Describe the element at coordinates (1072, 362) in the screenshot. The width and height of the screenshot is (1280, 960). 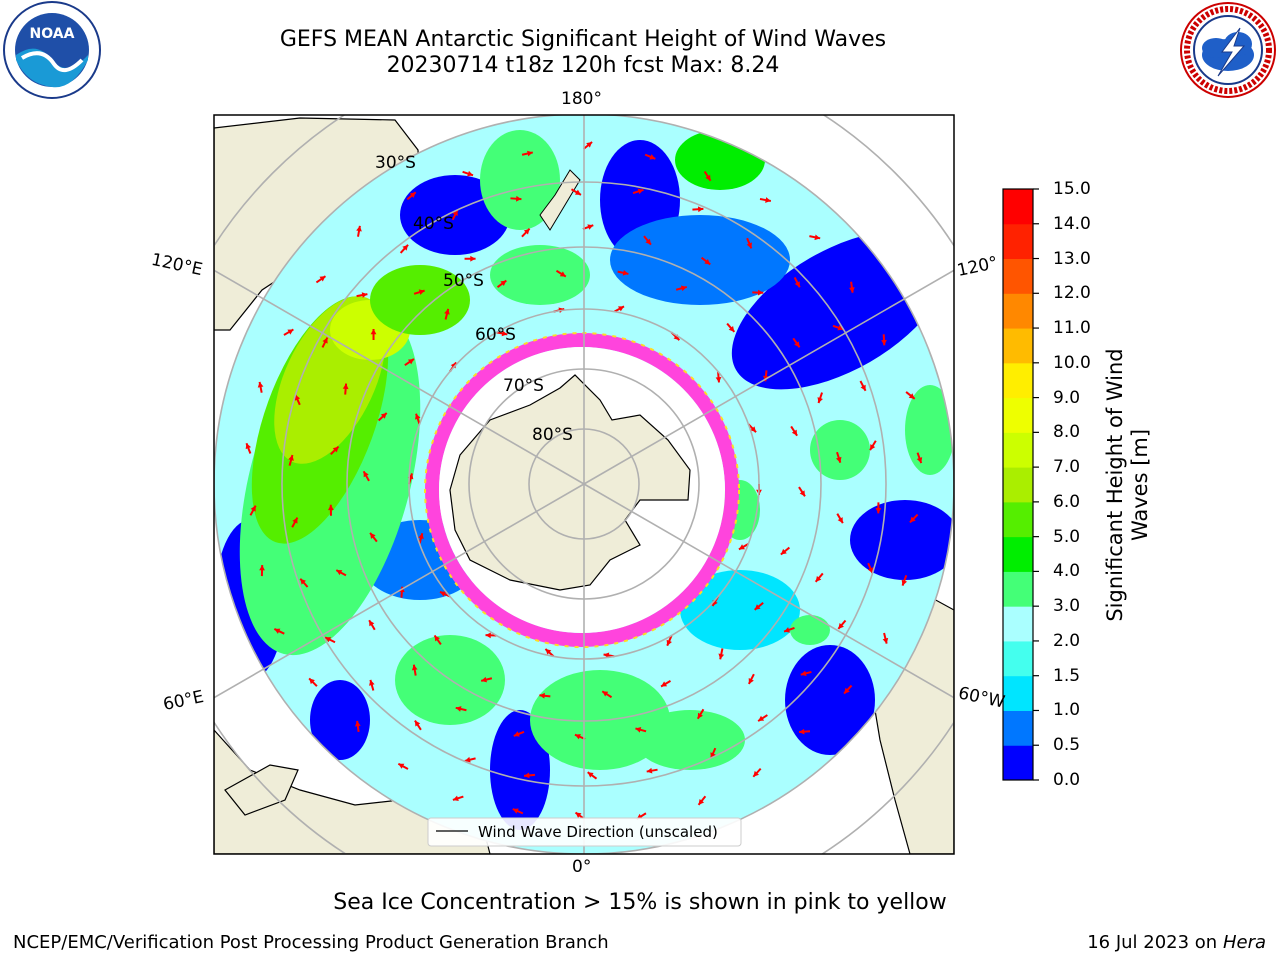
I see `colorbar-tick-label: 10.0` at that location.